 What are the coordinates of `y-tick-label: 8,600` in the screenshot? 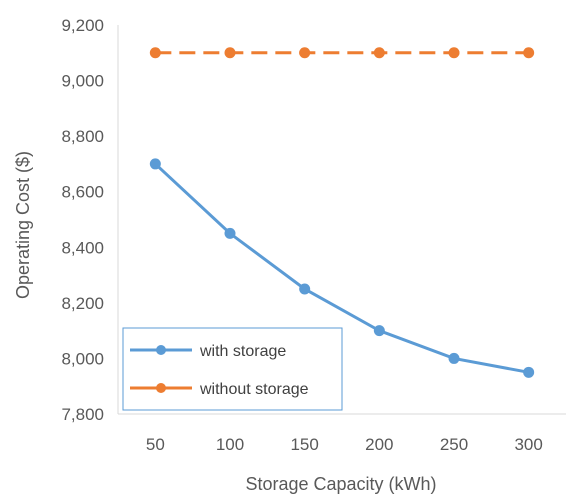 It's located at (82, 192).